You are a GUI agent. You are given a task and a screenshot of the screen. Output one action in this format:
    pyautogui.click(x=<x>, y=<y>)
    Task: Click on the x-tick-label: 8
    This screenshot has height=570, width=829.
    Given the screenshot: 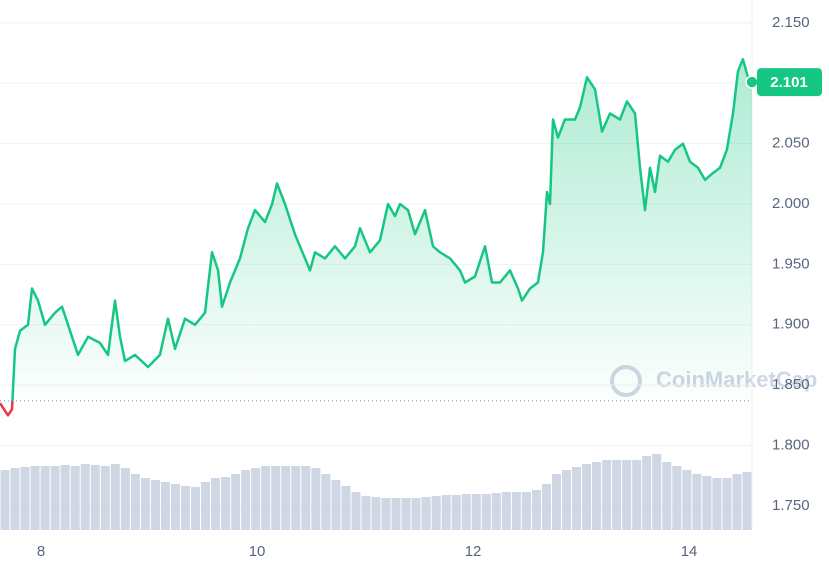 What is the action you would take?
    pyautogui.click(x=41, y=551)
    